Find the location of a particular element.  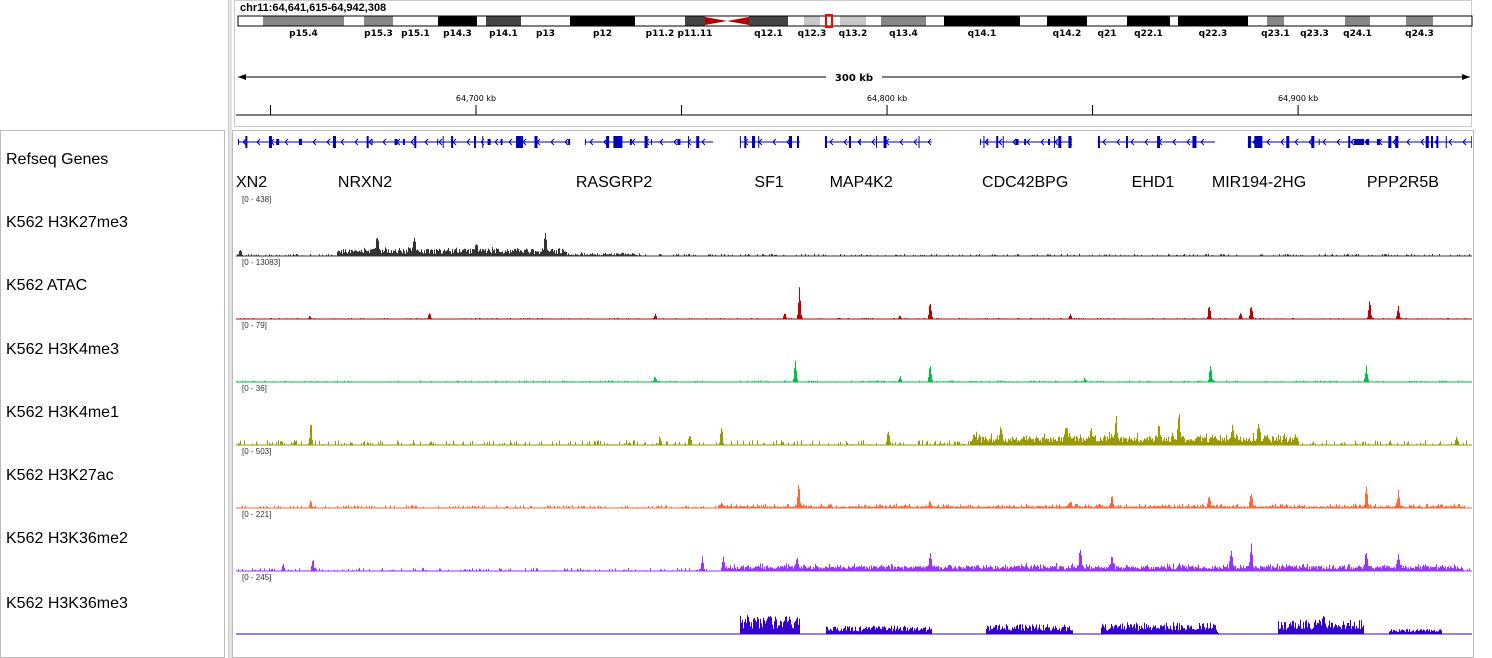

gene-label: CDC42BPG is located at coordinates (1025, 182).